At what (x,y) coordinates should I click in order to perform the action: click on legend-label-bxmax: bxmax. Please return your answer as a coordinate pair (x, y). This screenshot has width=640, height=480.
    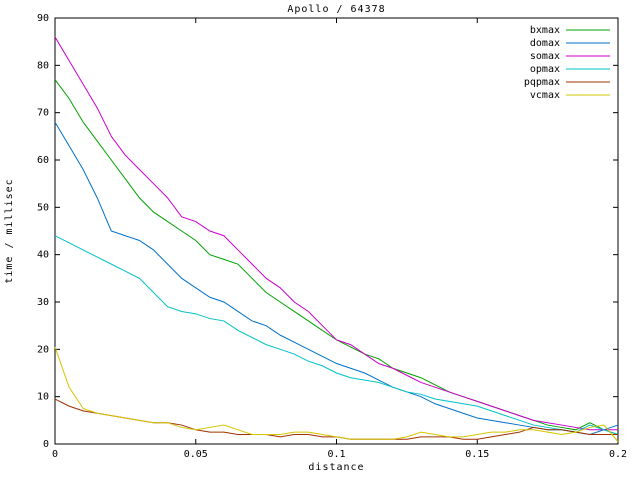
    Looking at the image, I should click on (545, 30).